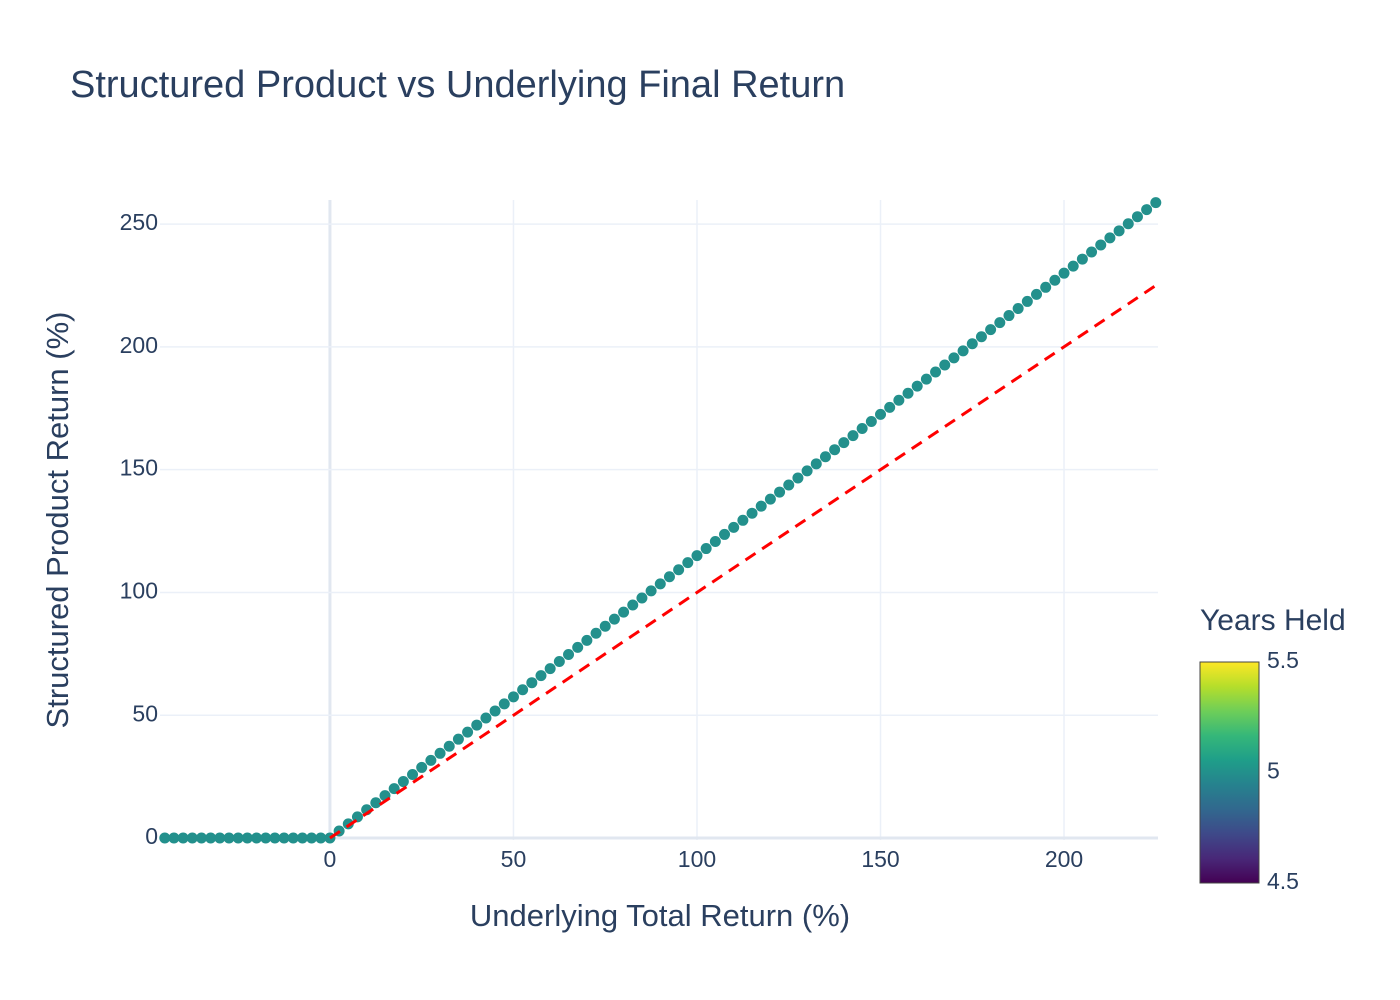  Describe the element at coordinates (139, 345) in the screenshot. I see `y-tick-label: 200` at that location.